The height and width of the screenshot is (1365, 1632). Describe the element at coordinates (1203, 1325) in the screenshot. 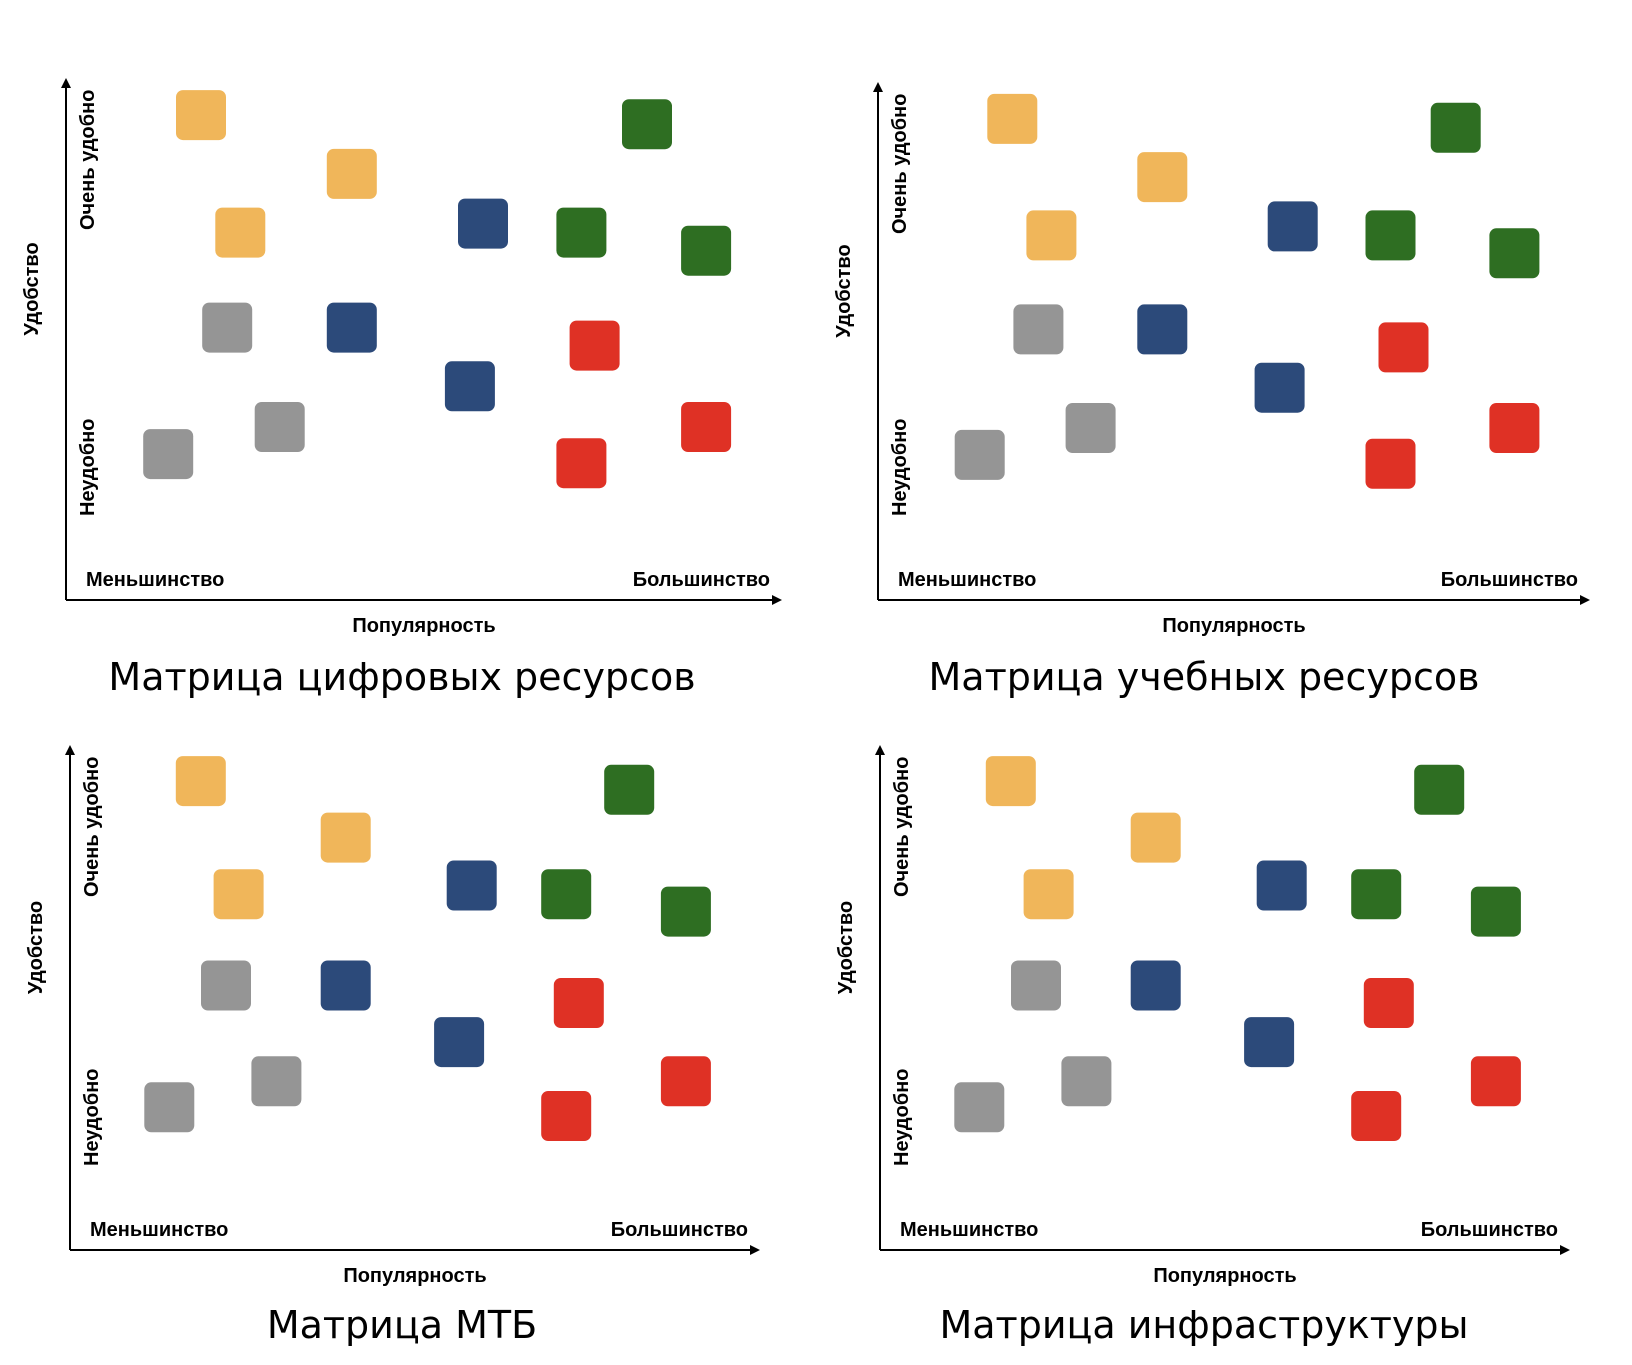

I see `chart-title: Матрица инфраструктуры` at that location.